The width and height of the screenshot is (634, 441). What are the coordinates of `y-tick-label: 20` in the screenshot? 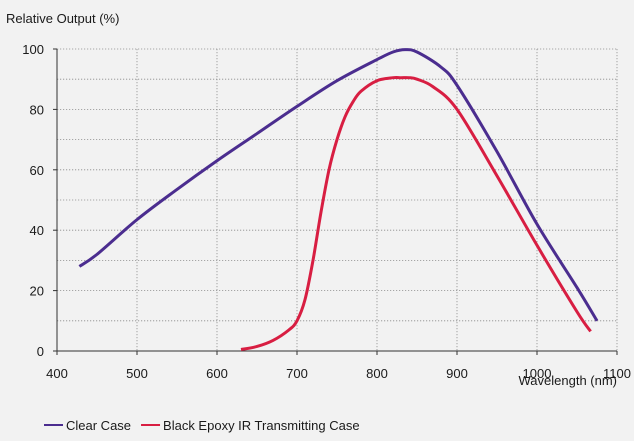 It's located at (37, 291).